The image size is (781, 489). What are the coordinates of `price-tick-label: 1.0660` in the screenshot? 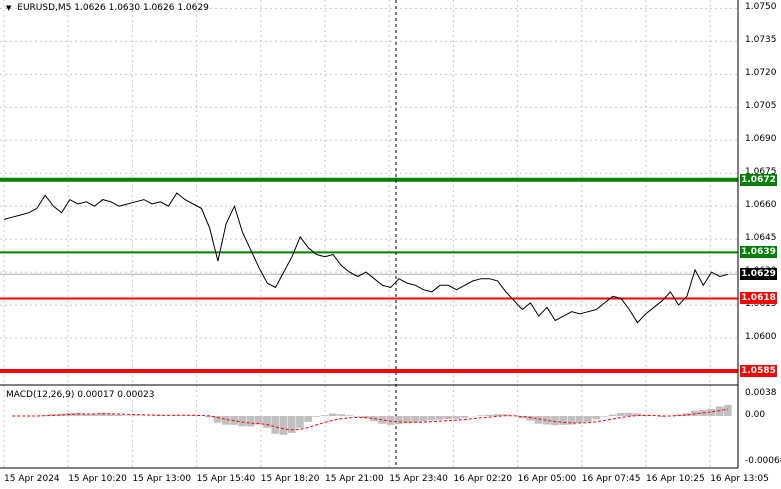 It's located at (761, 205).